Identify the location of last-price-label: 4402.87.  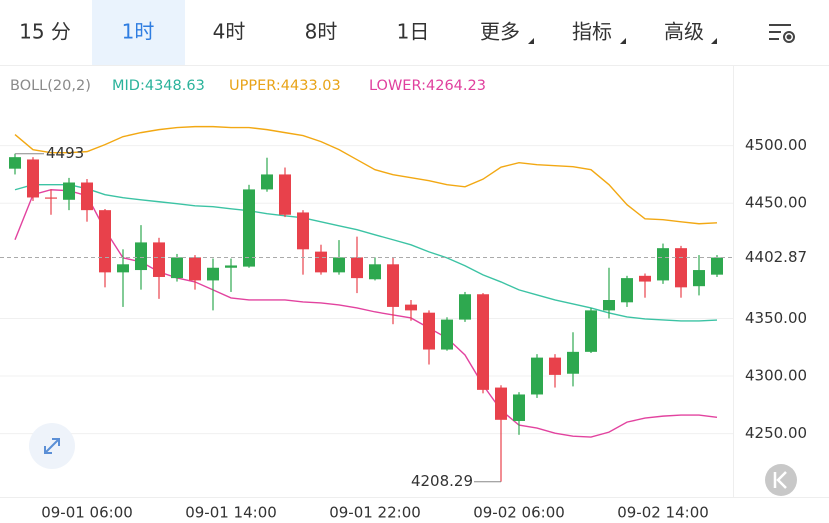
(776, 257).